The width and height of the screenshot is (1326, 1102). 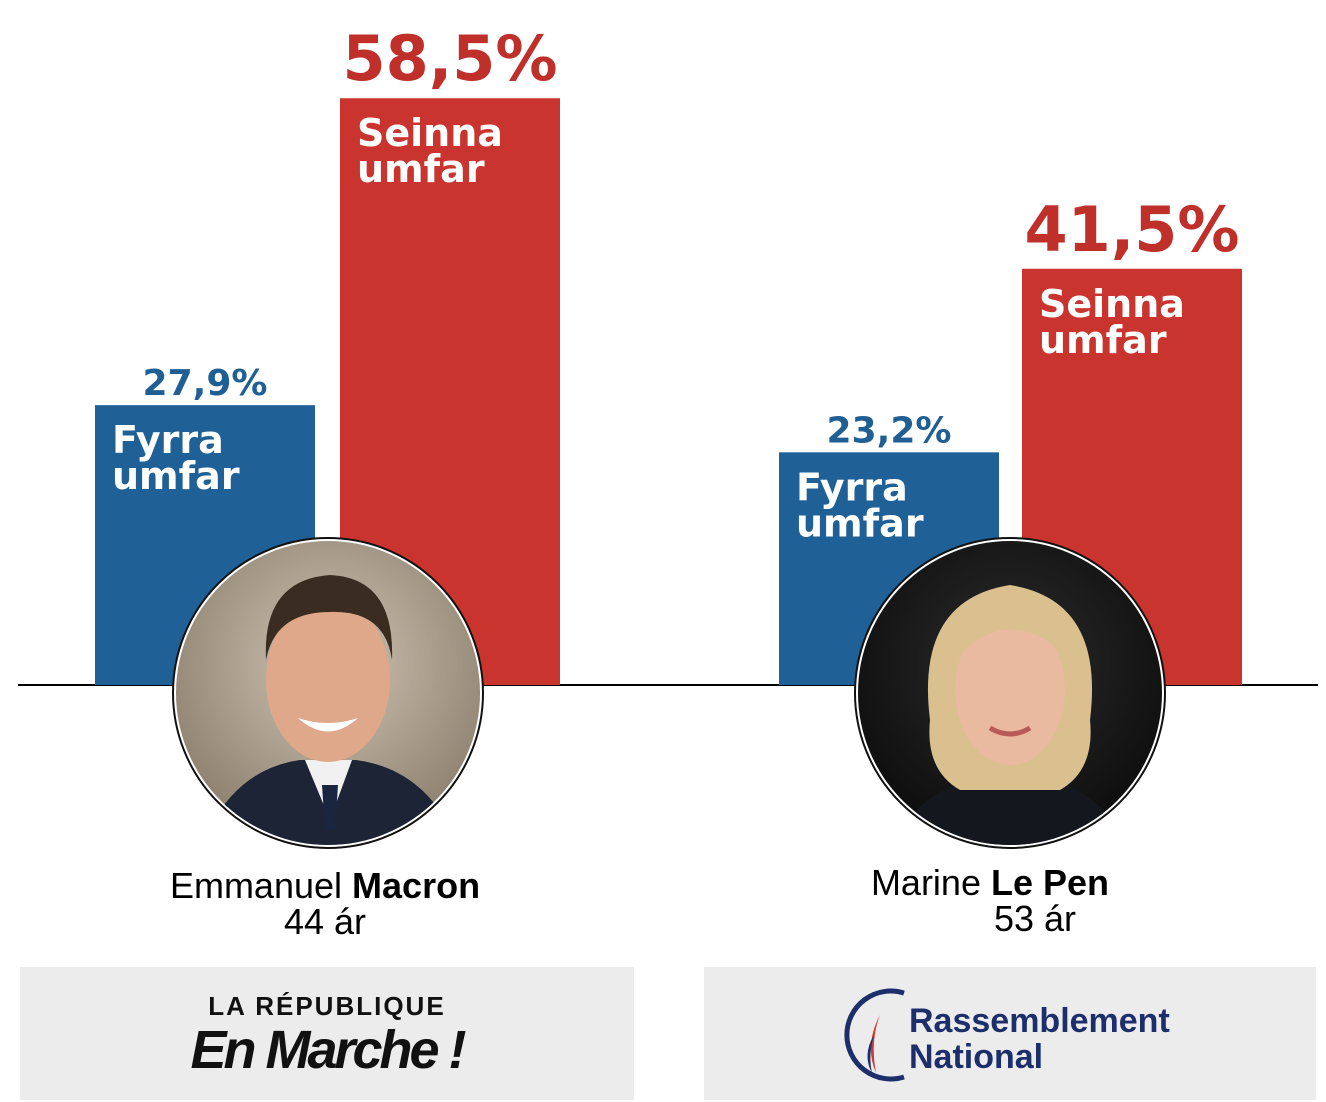 I want to click on value-label: 41,5%, so click(x=1131, y=229).